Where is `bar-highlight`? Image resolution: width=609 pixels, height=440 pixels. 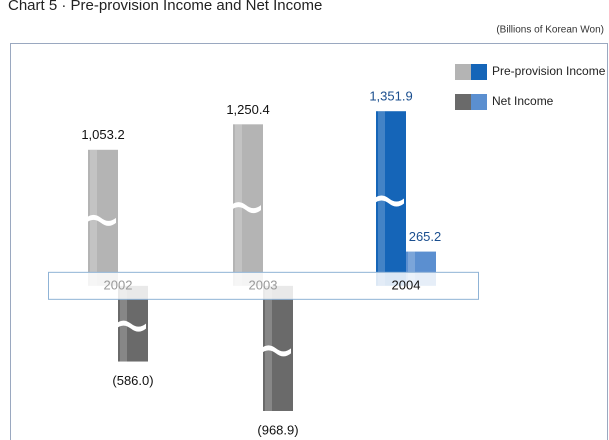
bar-highlight is located at coordinates (411, 268).